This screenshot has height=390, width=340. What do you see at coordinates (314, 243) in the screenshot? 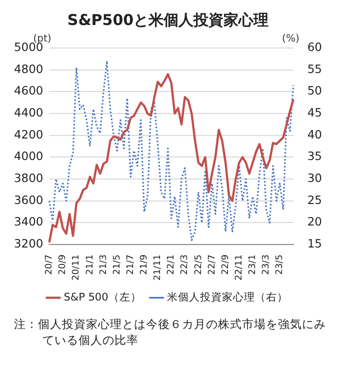
I see `y2-tick-label: 15` at bounding box center [314, 243].